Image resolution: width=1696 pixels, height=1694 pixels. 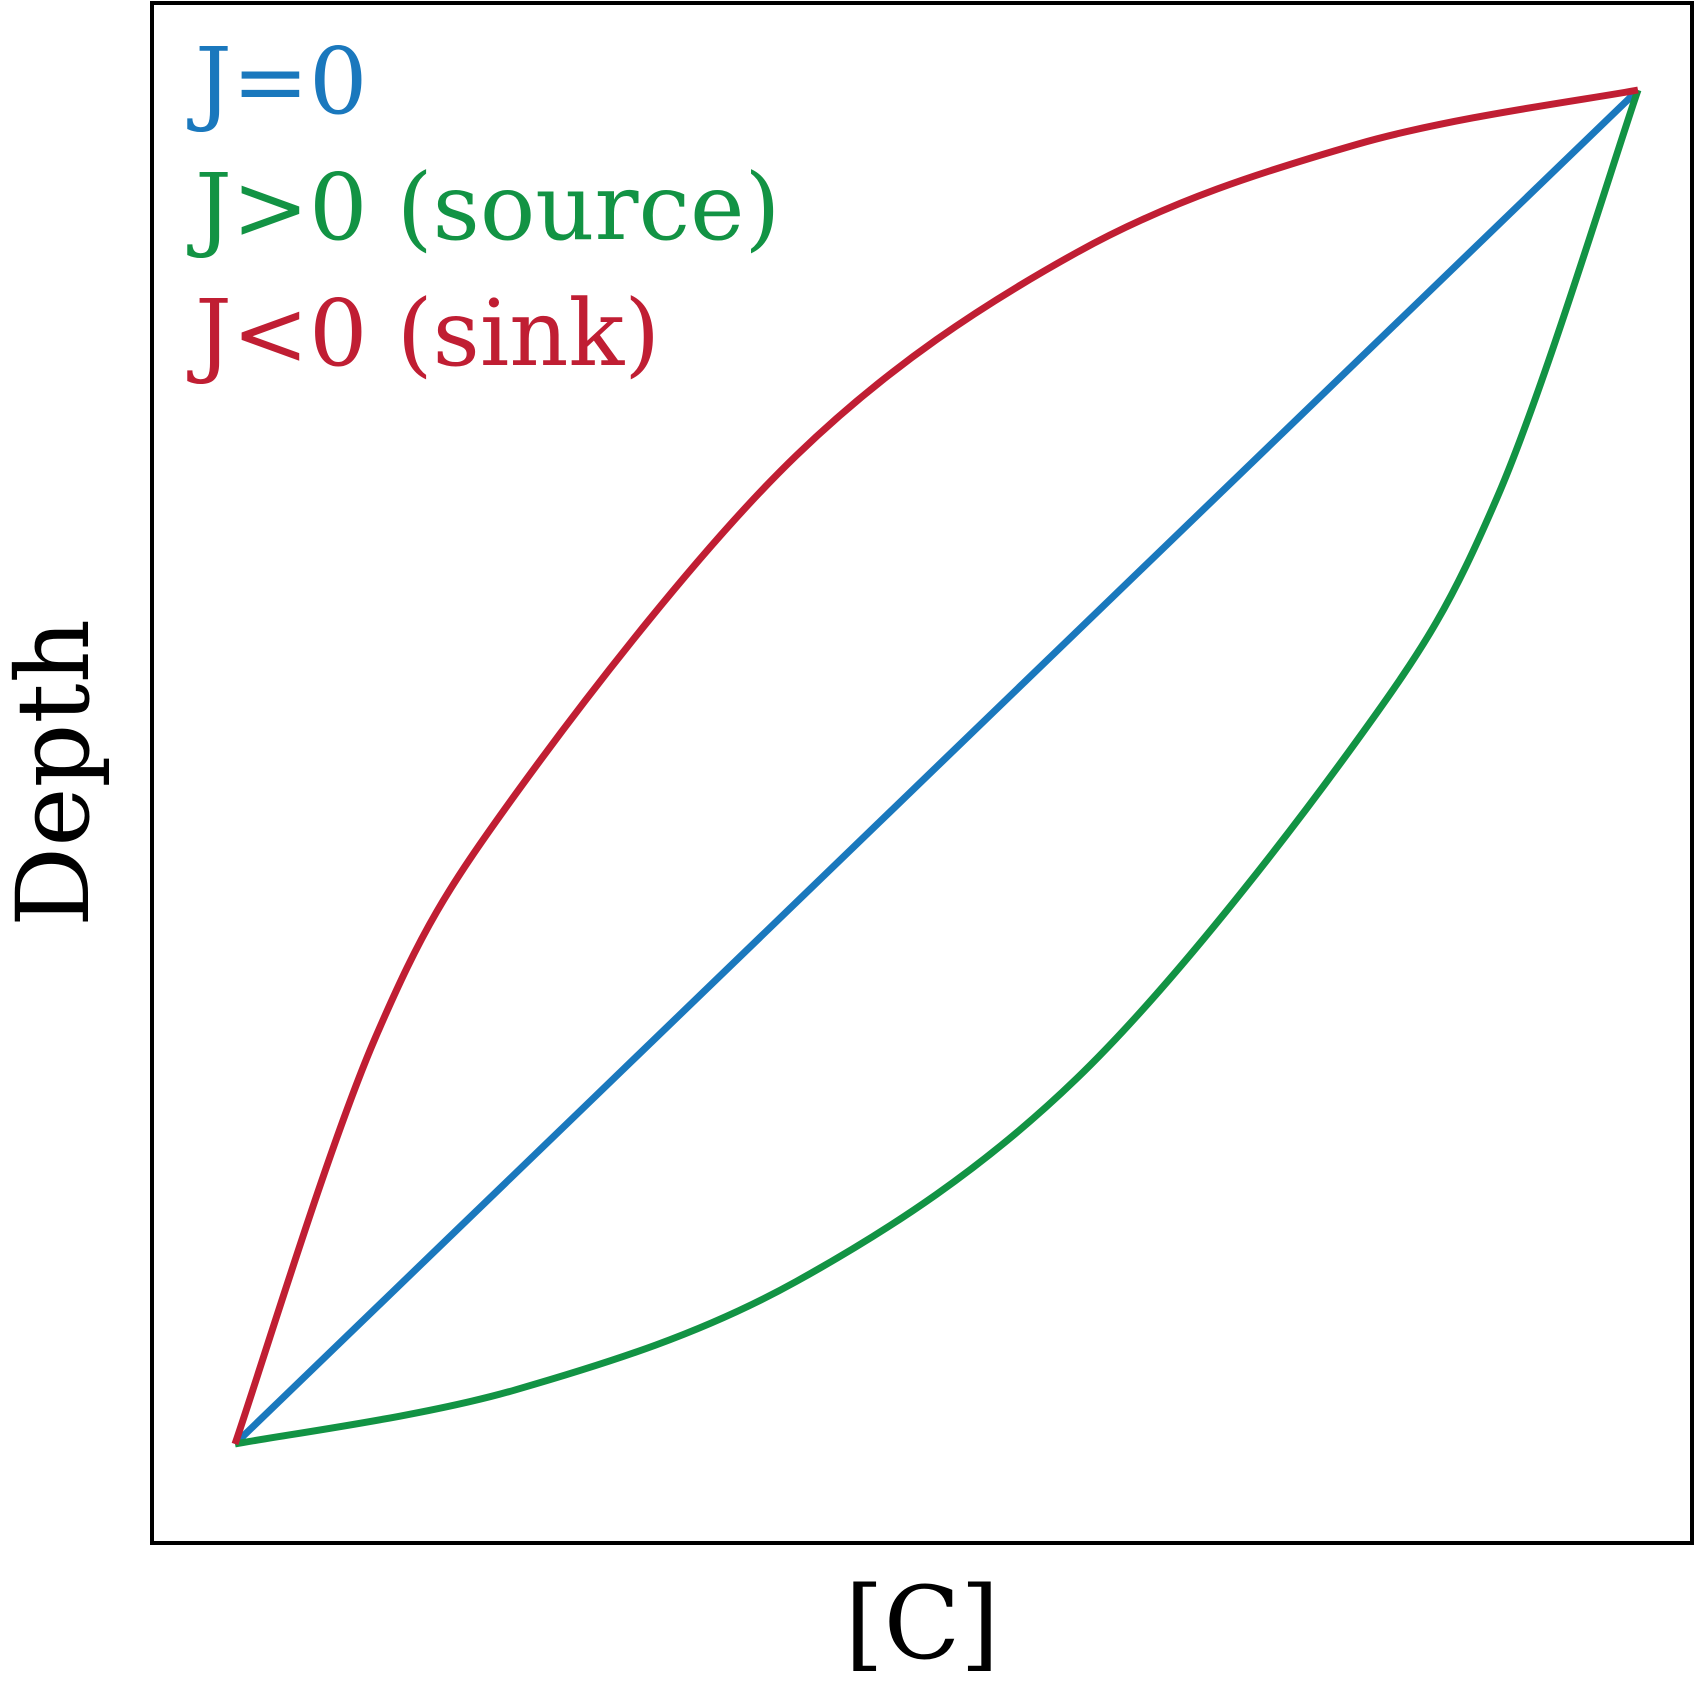 What do you see at coordinates (423, 333) in the screenshot?
I see `legend-entry-j-0-sink: J<0 (sink)` at bounding box center [423, 333].